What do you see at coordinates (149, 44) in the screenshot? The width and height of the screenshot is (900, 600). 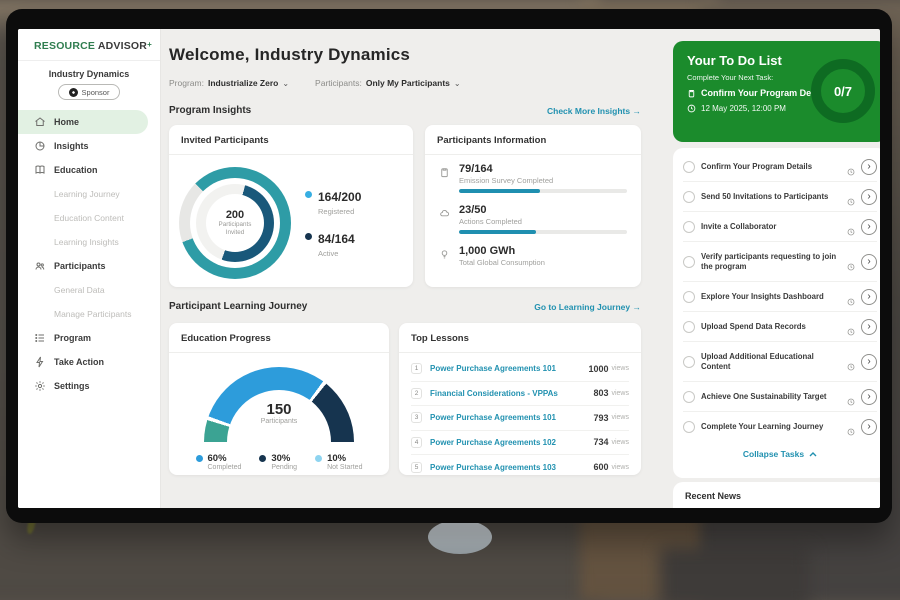 I see `brand-plus: +` at bounding box center [149, 44].